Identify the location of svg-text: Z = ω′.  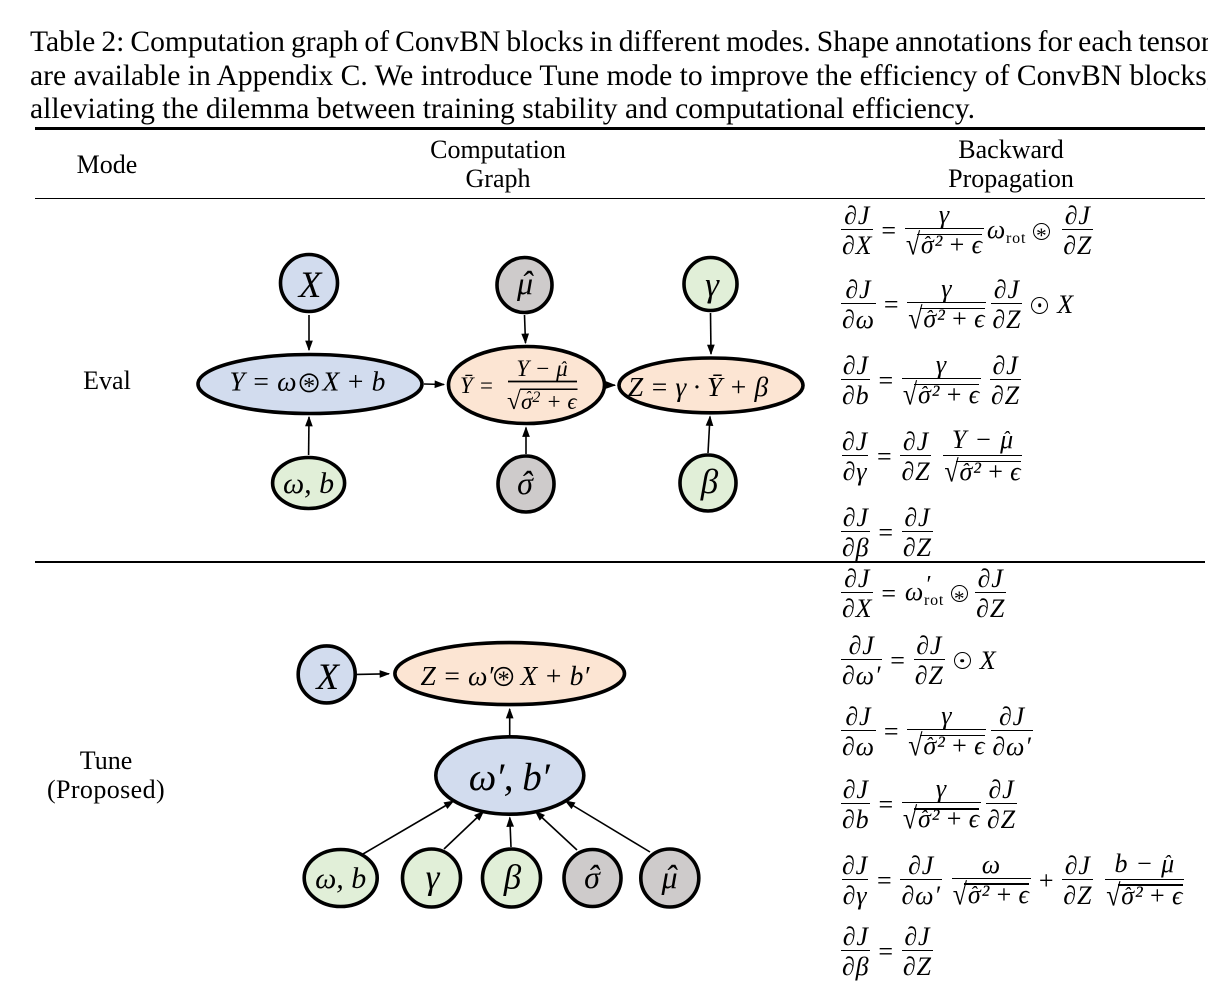
(457, 675).